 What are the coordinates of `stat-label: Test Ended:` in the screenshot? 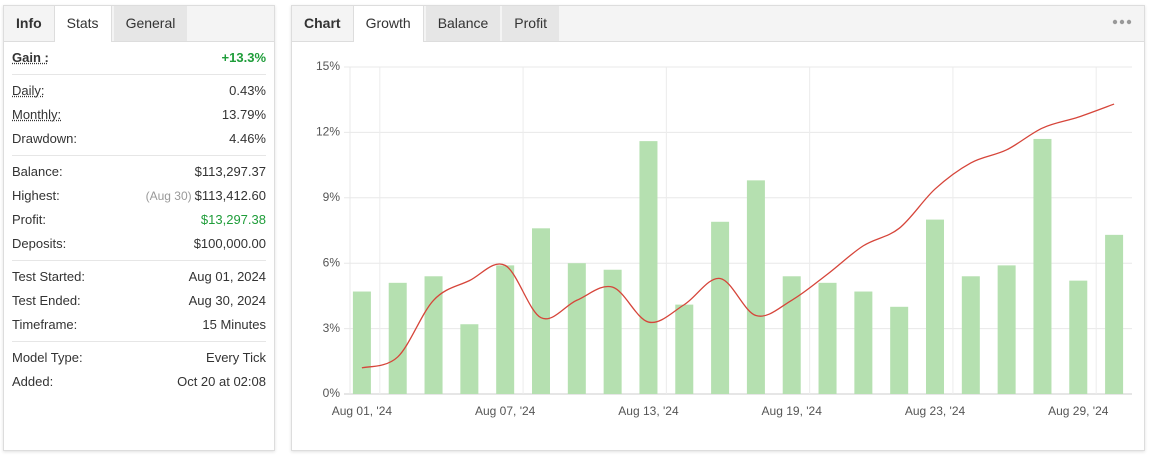 It's located at (46, 300).